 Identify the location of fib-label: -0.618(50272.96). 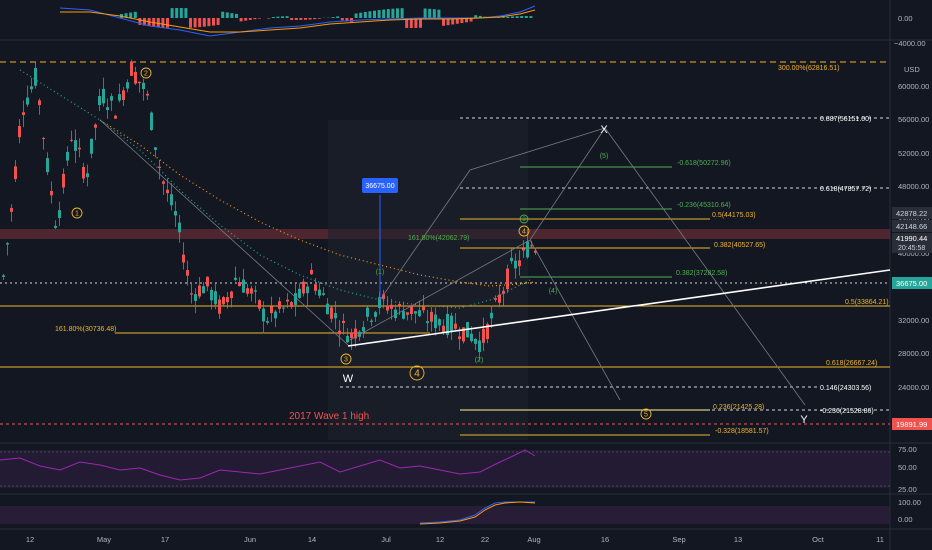
(704, 163).